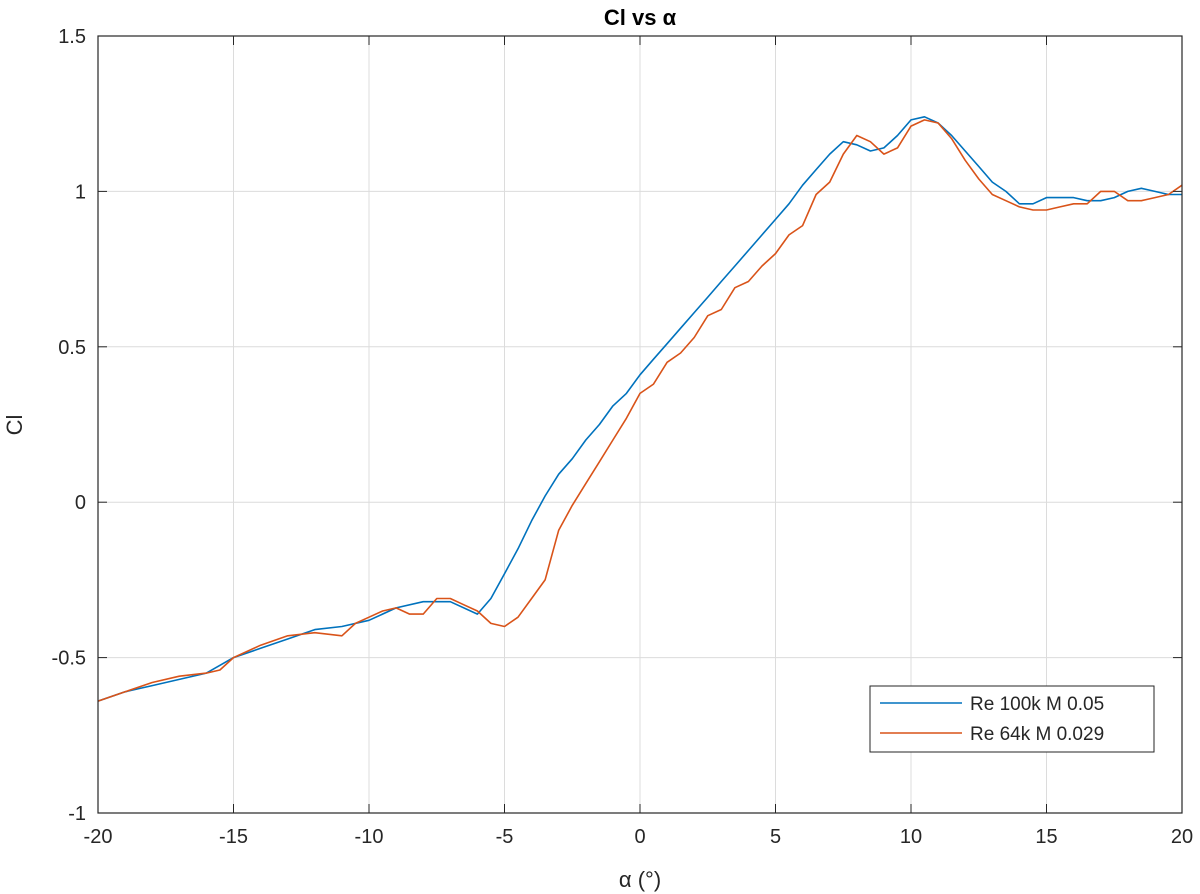 This screenshot has width=1200, height=894. Describe the element at coordinates (505, 837) in the screenshot. I see `x-tick-label: -5` at that location.